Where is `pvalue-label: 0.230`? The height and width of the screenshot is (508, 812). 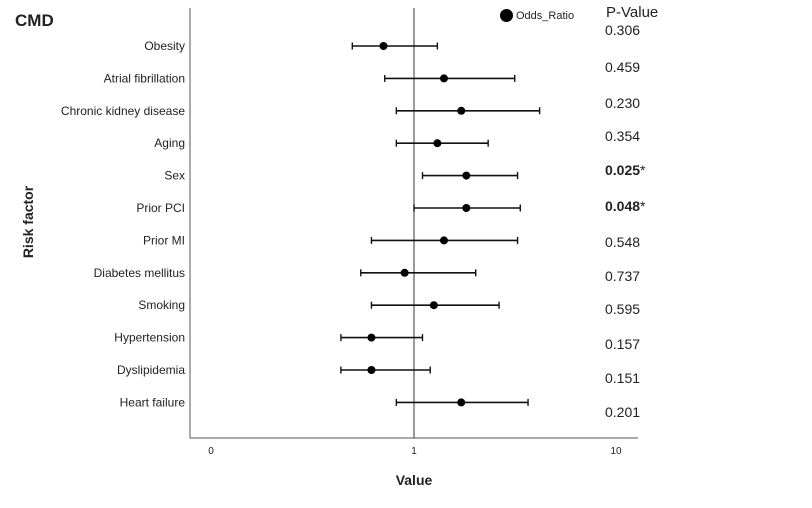
pvalue-label: 0.230 is located at coordinates (622, 103).